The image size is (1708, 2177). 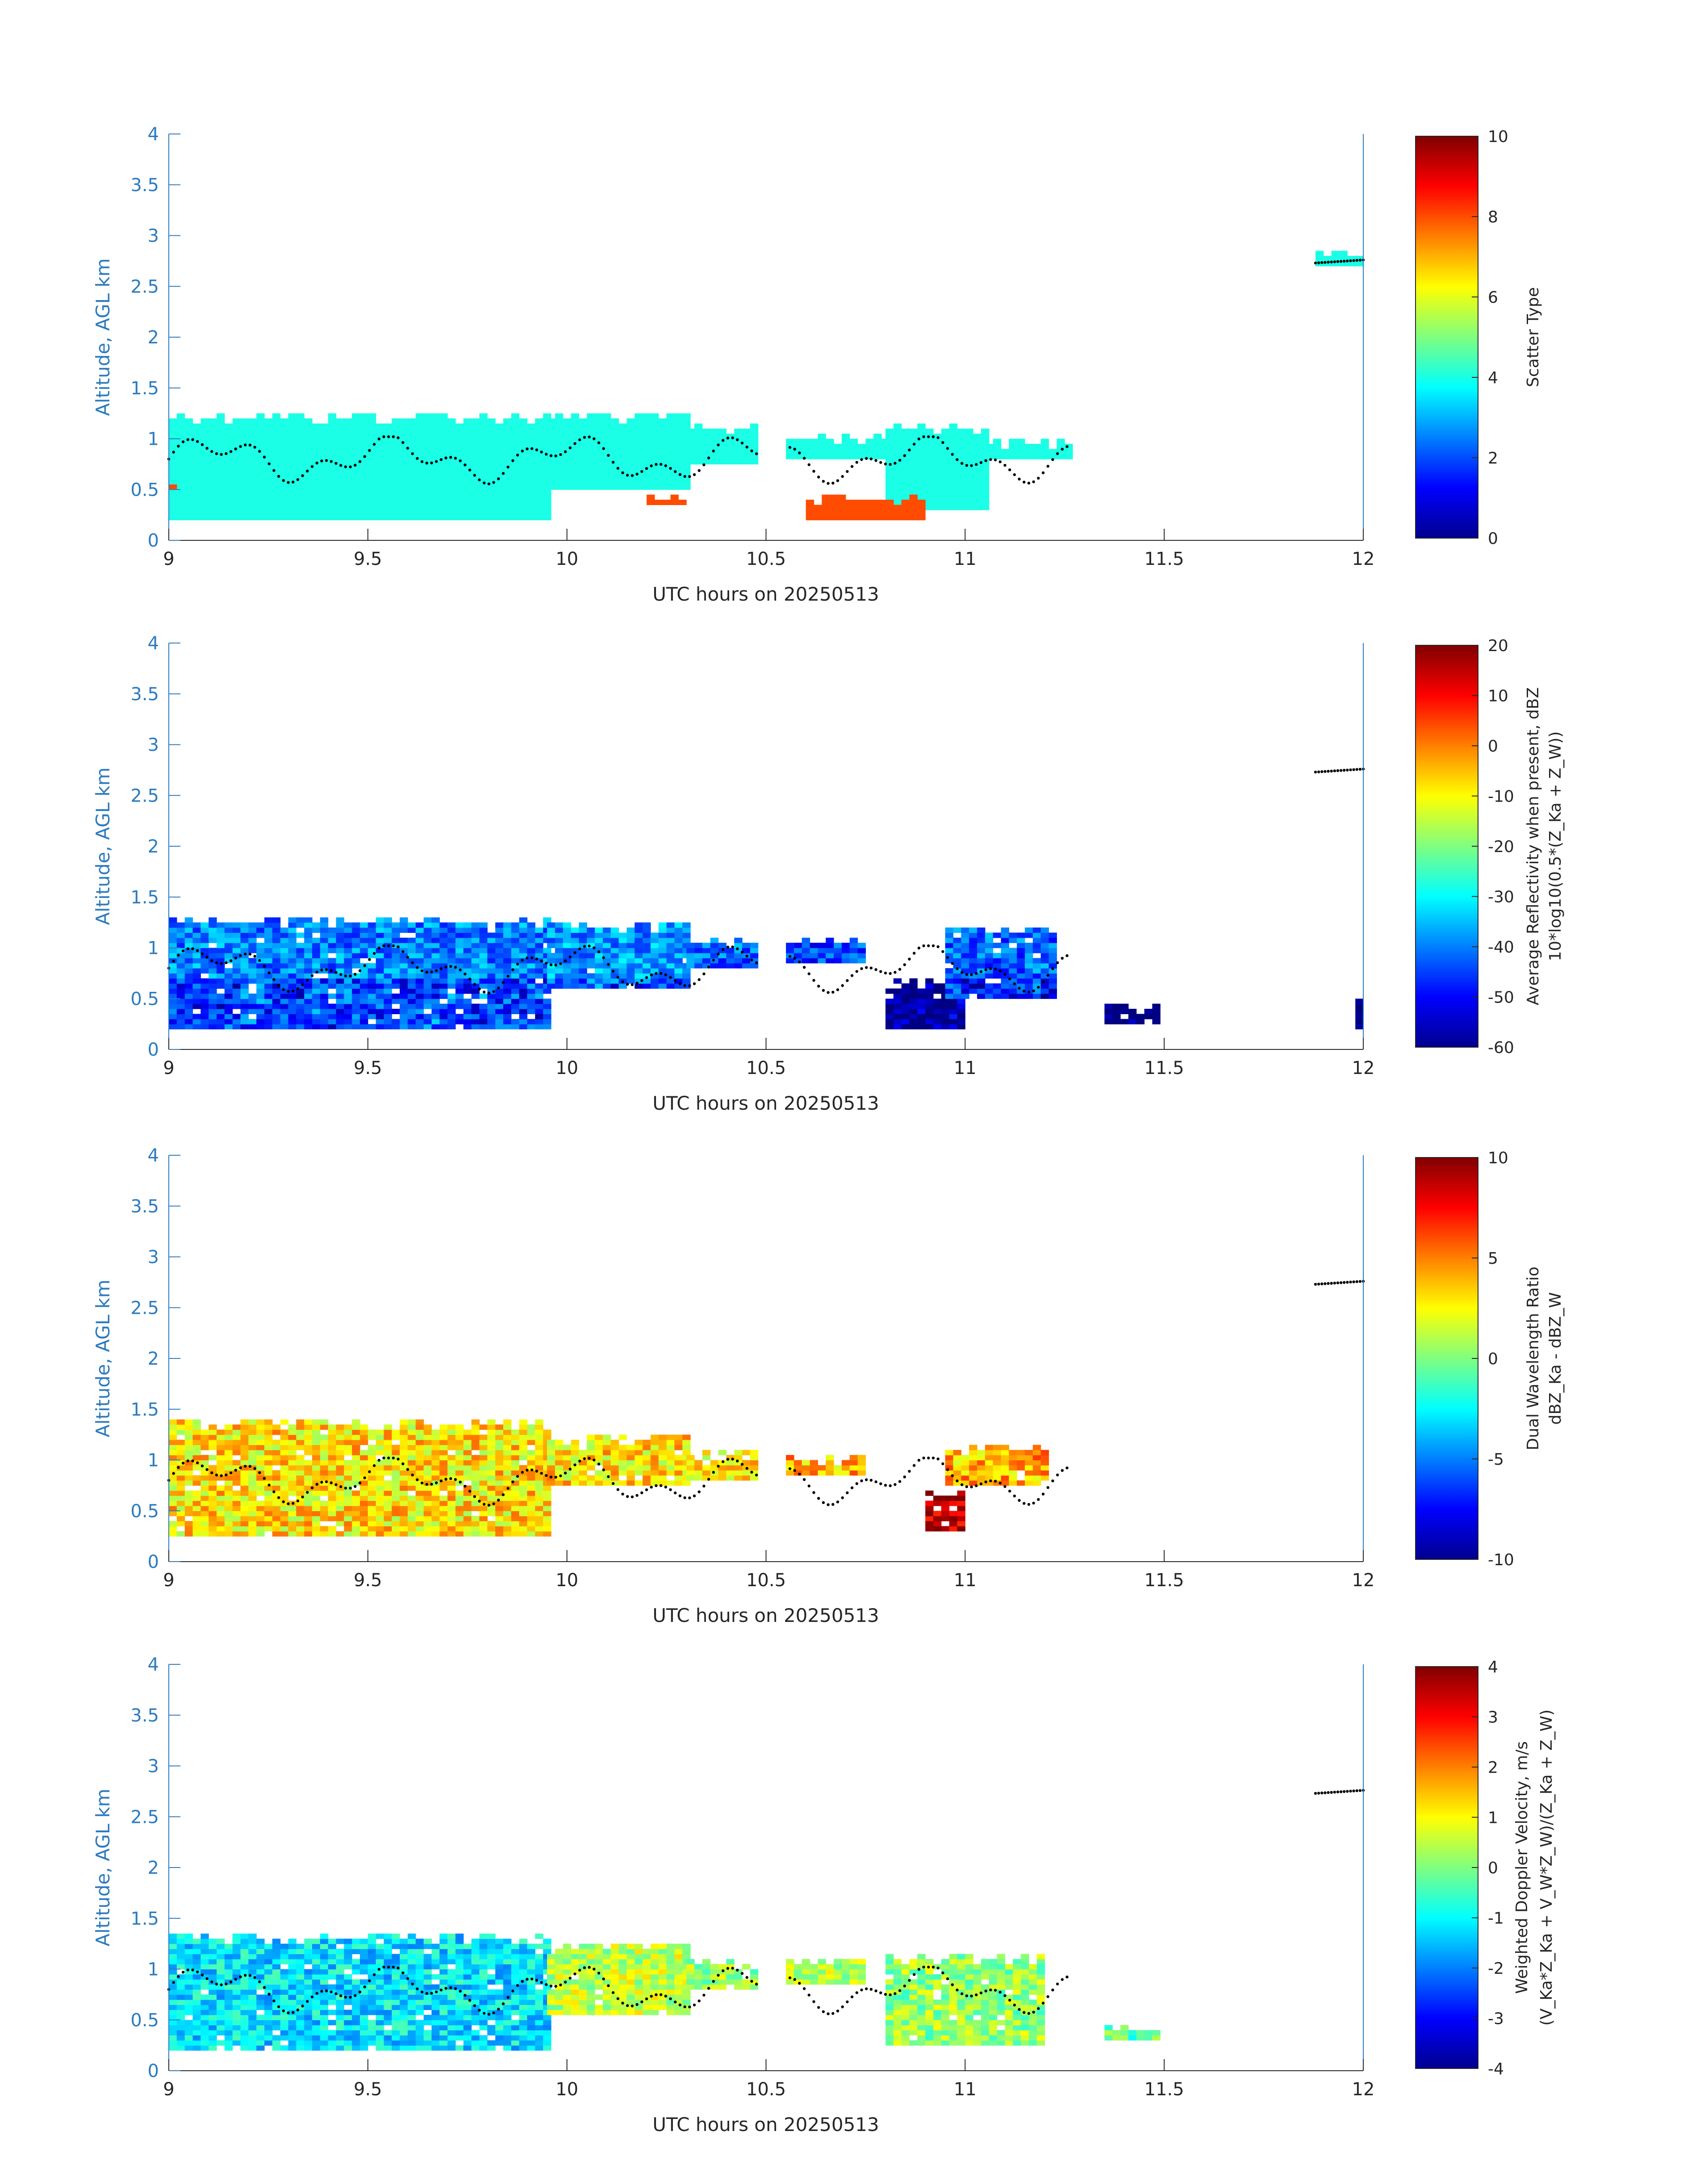 What do you see at coordinates (1493, 746) in the screenshot?
I see `colorbar-tick-label: 0` at bounding box center [1493, 746].